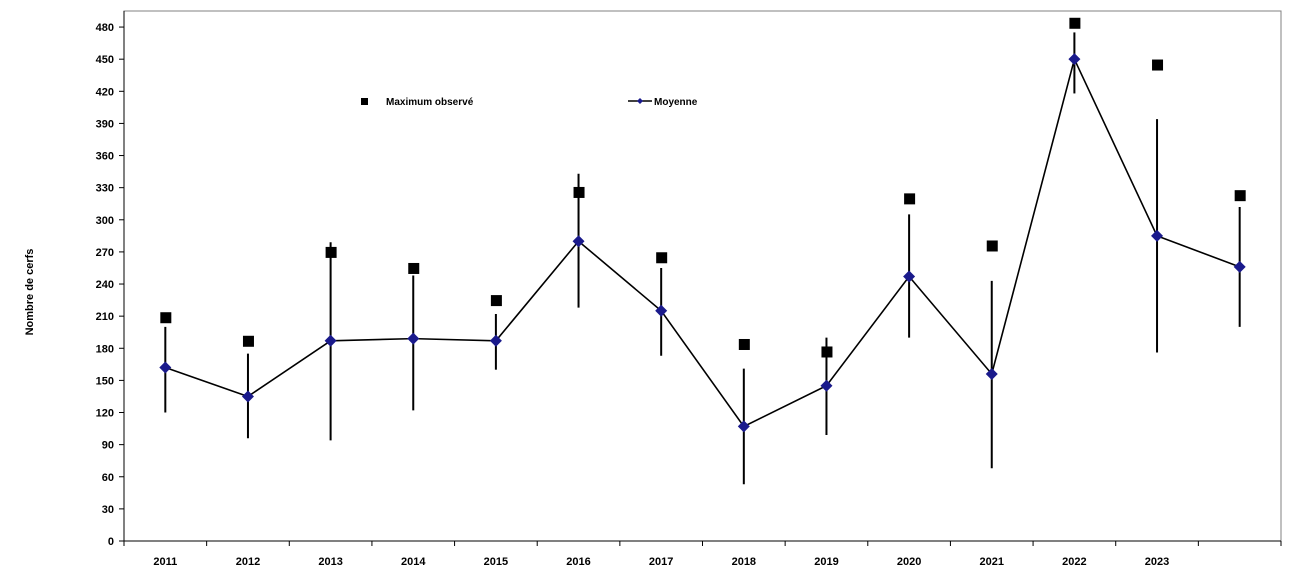 The width and height of the screenshot is (1297, 584). I want to click on x-tick-label: 2021, so click(992, 562).